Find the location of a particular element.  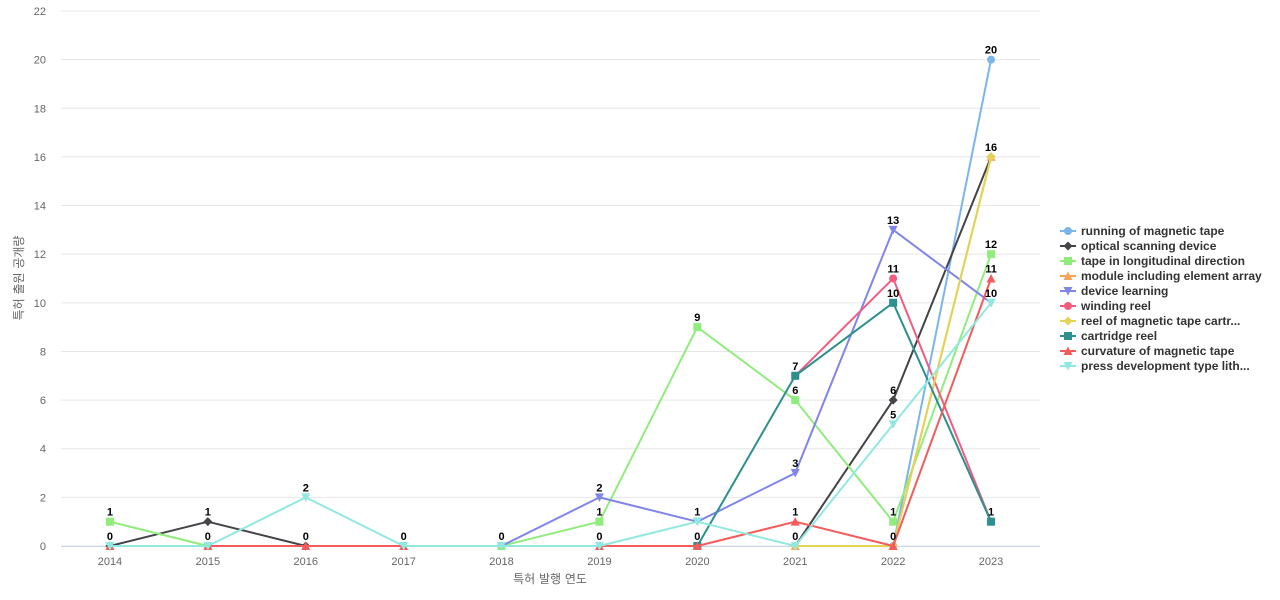

y-tick-label: 22 is located at coordinates (40, 12).